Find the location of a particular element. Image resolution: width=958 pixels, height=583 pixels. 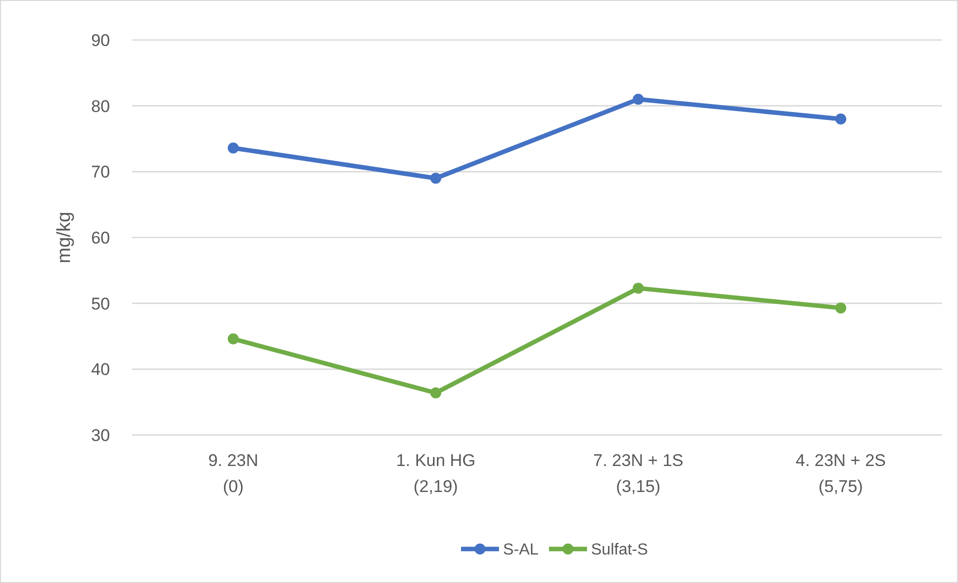

y-tick-label: 40 is located at coordinates (100, 370).